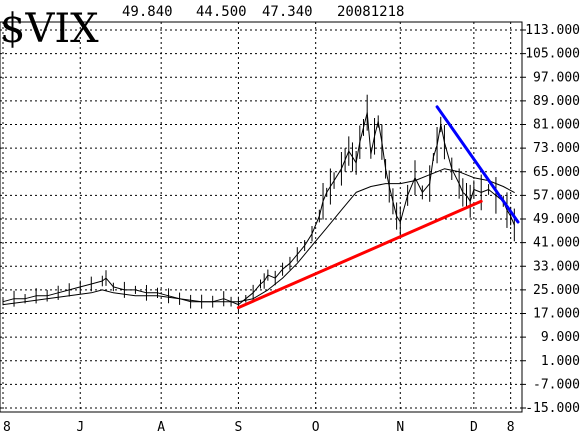 This screenshot has width=582, height=436. Describe the element at coordinates (552, 30) in the screenshot. I see `y-tick-label: 113.000` at that location.